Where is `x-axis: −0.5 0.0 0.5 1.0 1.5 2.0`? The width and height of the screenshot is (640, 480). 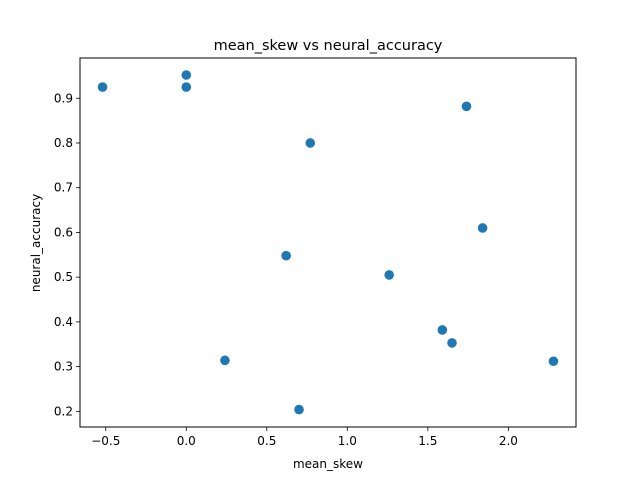
x-axis: −0.5 0.0 0.5 1.0 1.5 2.0 is located at coordinates (304, 437).